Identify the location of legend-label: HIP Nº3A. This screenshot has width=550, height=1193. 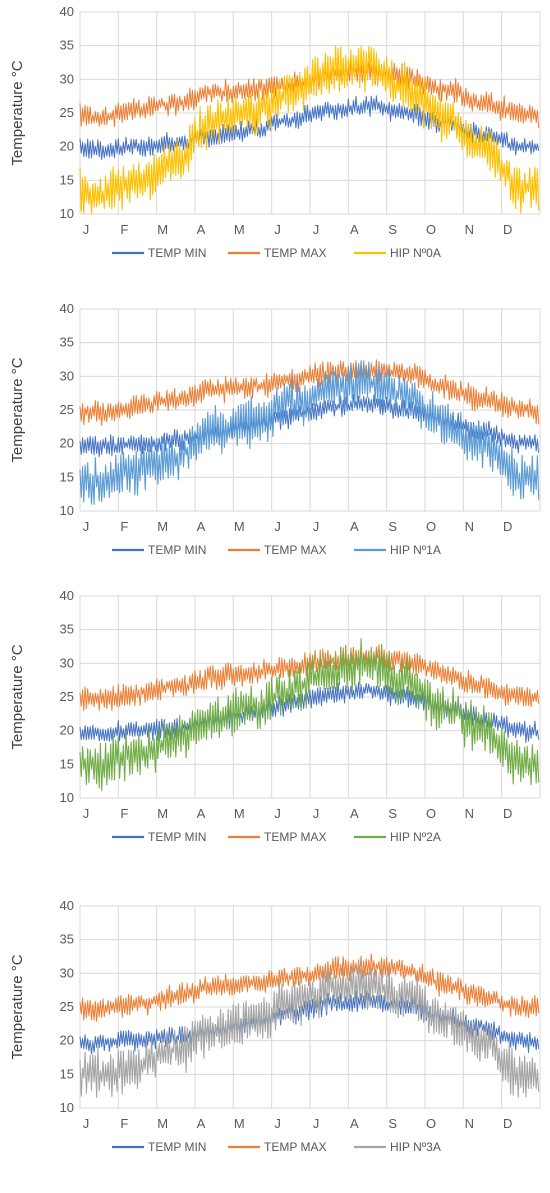
(415, 1147).